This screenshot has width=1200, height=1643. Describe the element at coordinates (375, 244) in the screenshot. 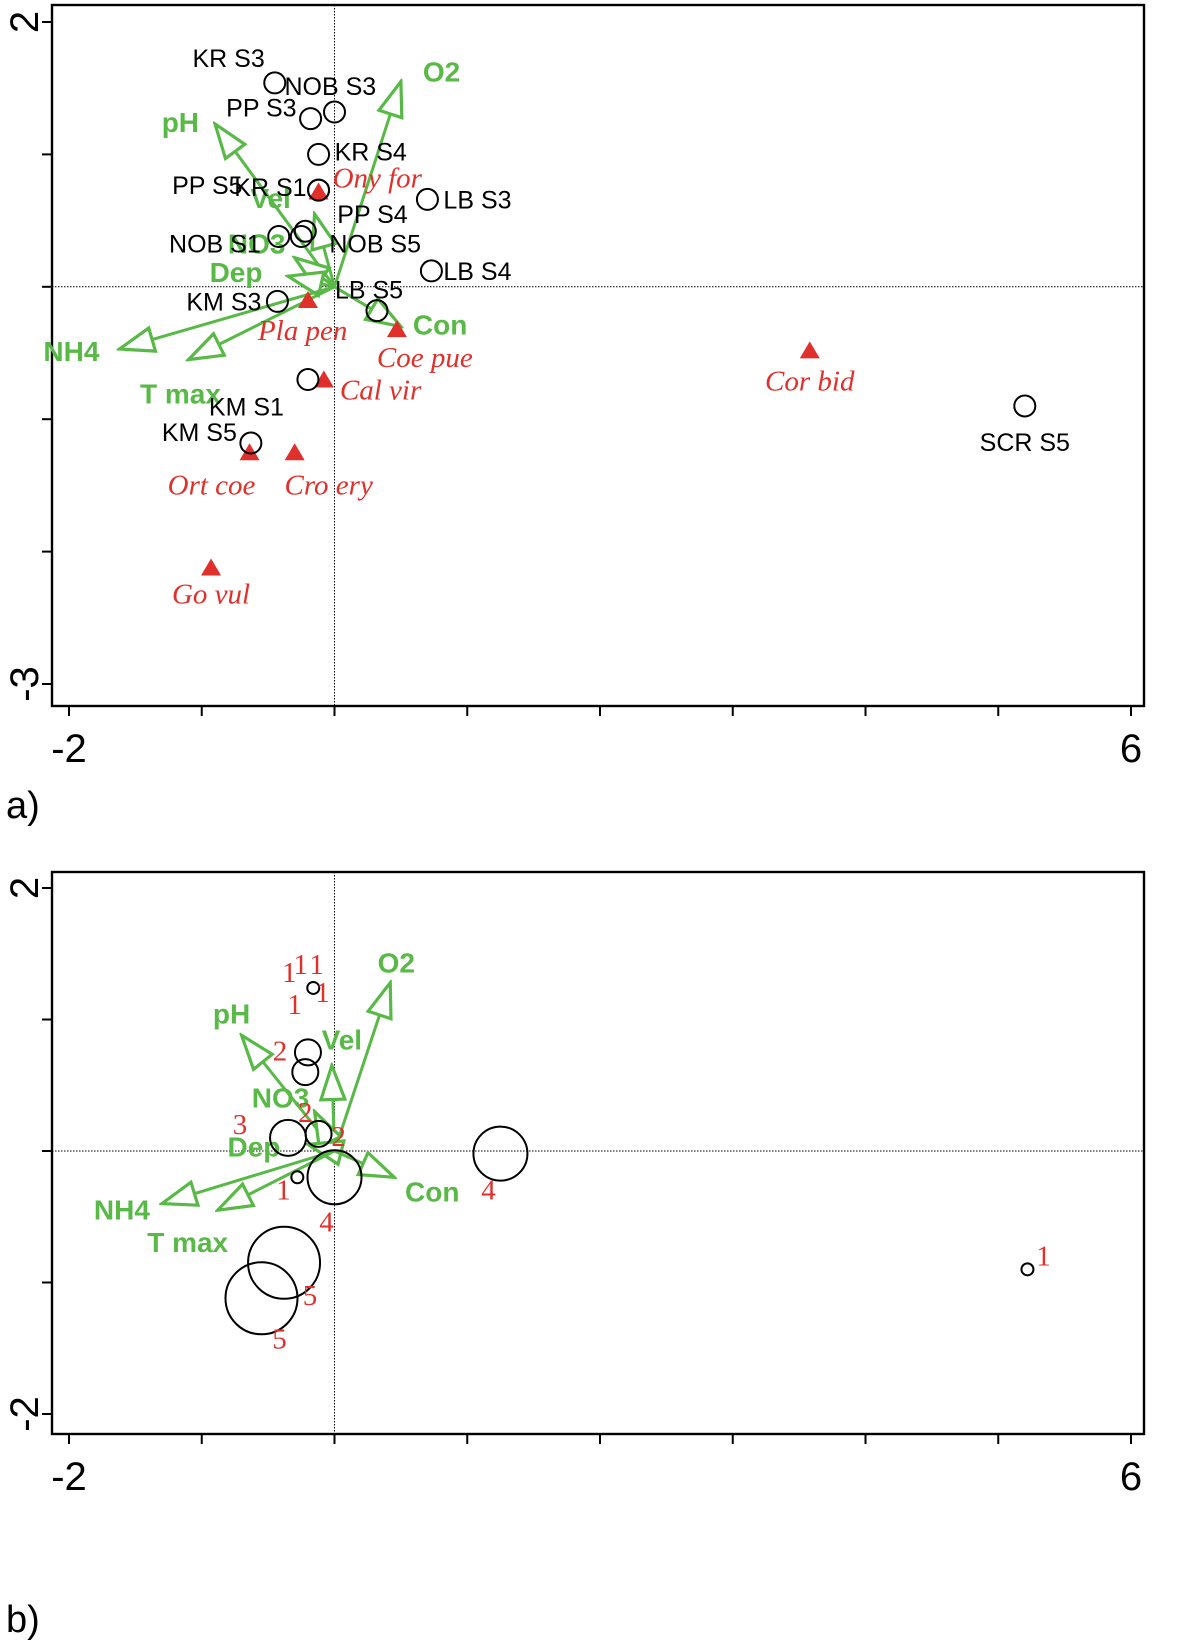

I see `site-label: NOB S5` at that location.